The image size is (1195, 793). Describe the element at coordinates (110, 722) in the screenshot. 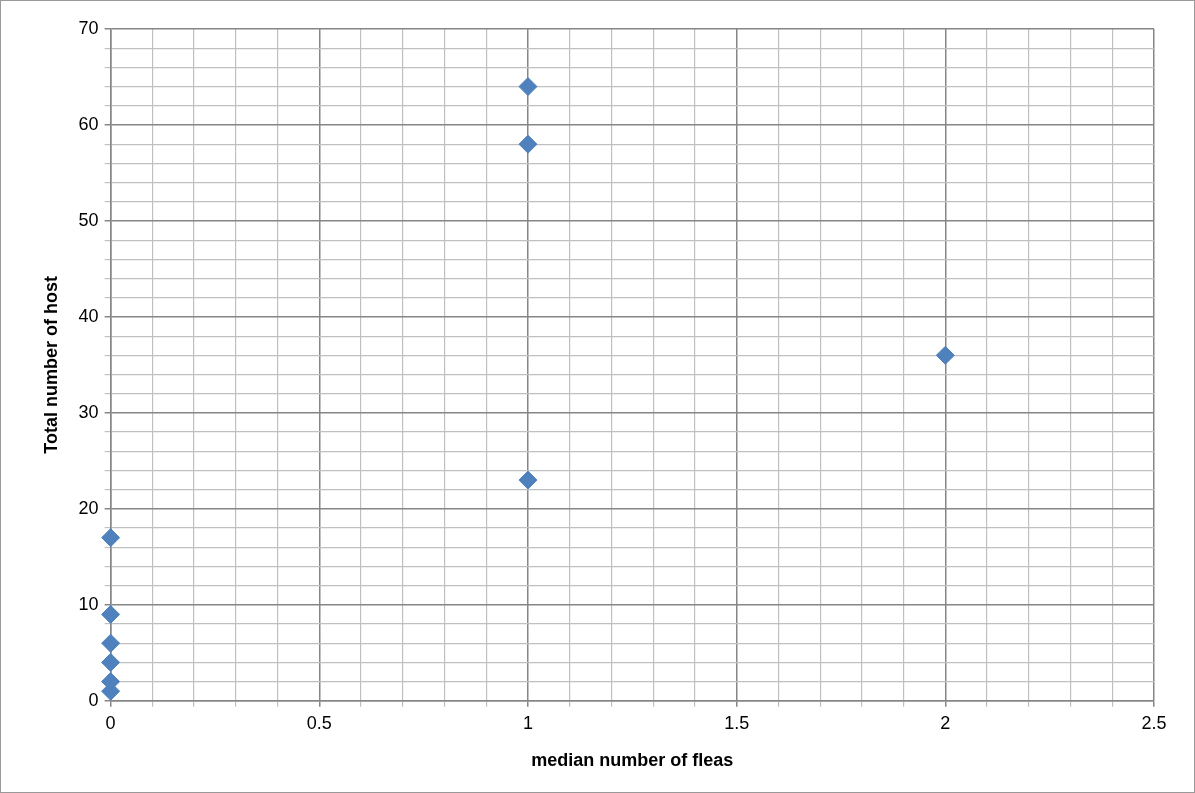

I see `x-tick-label: 0` at that location.